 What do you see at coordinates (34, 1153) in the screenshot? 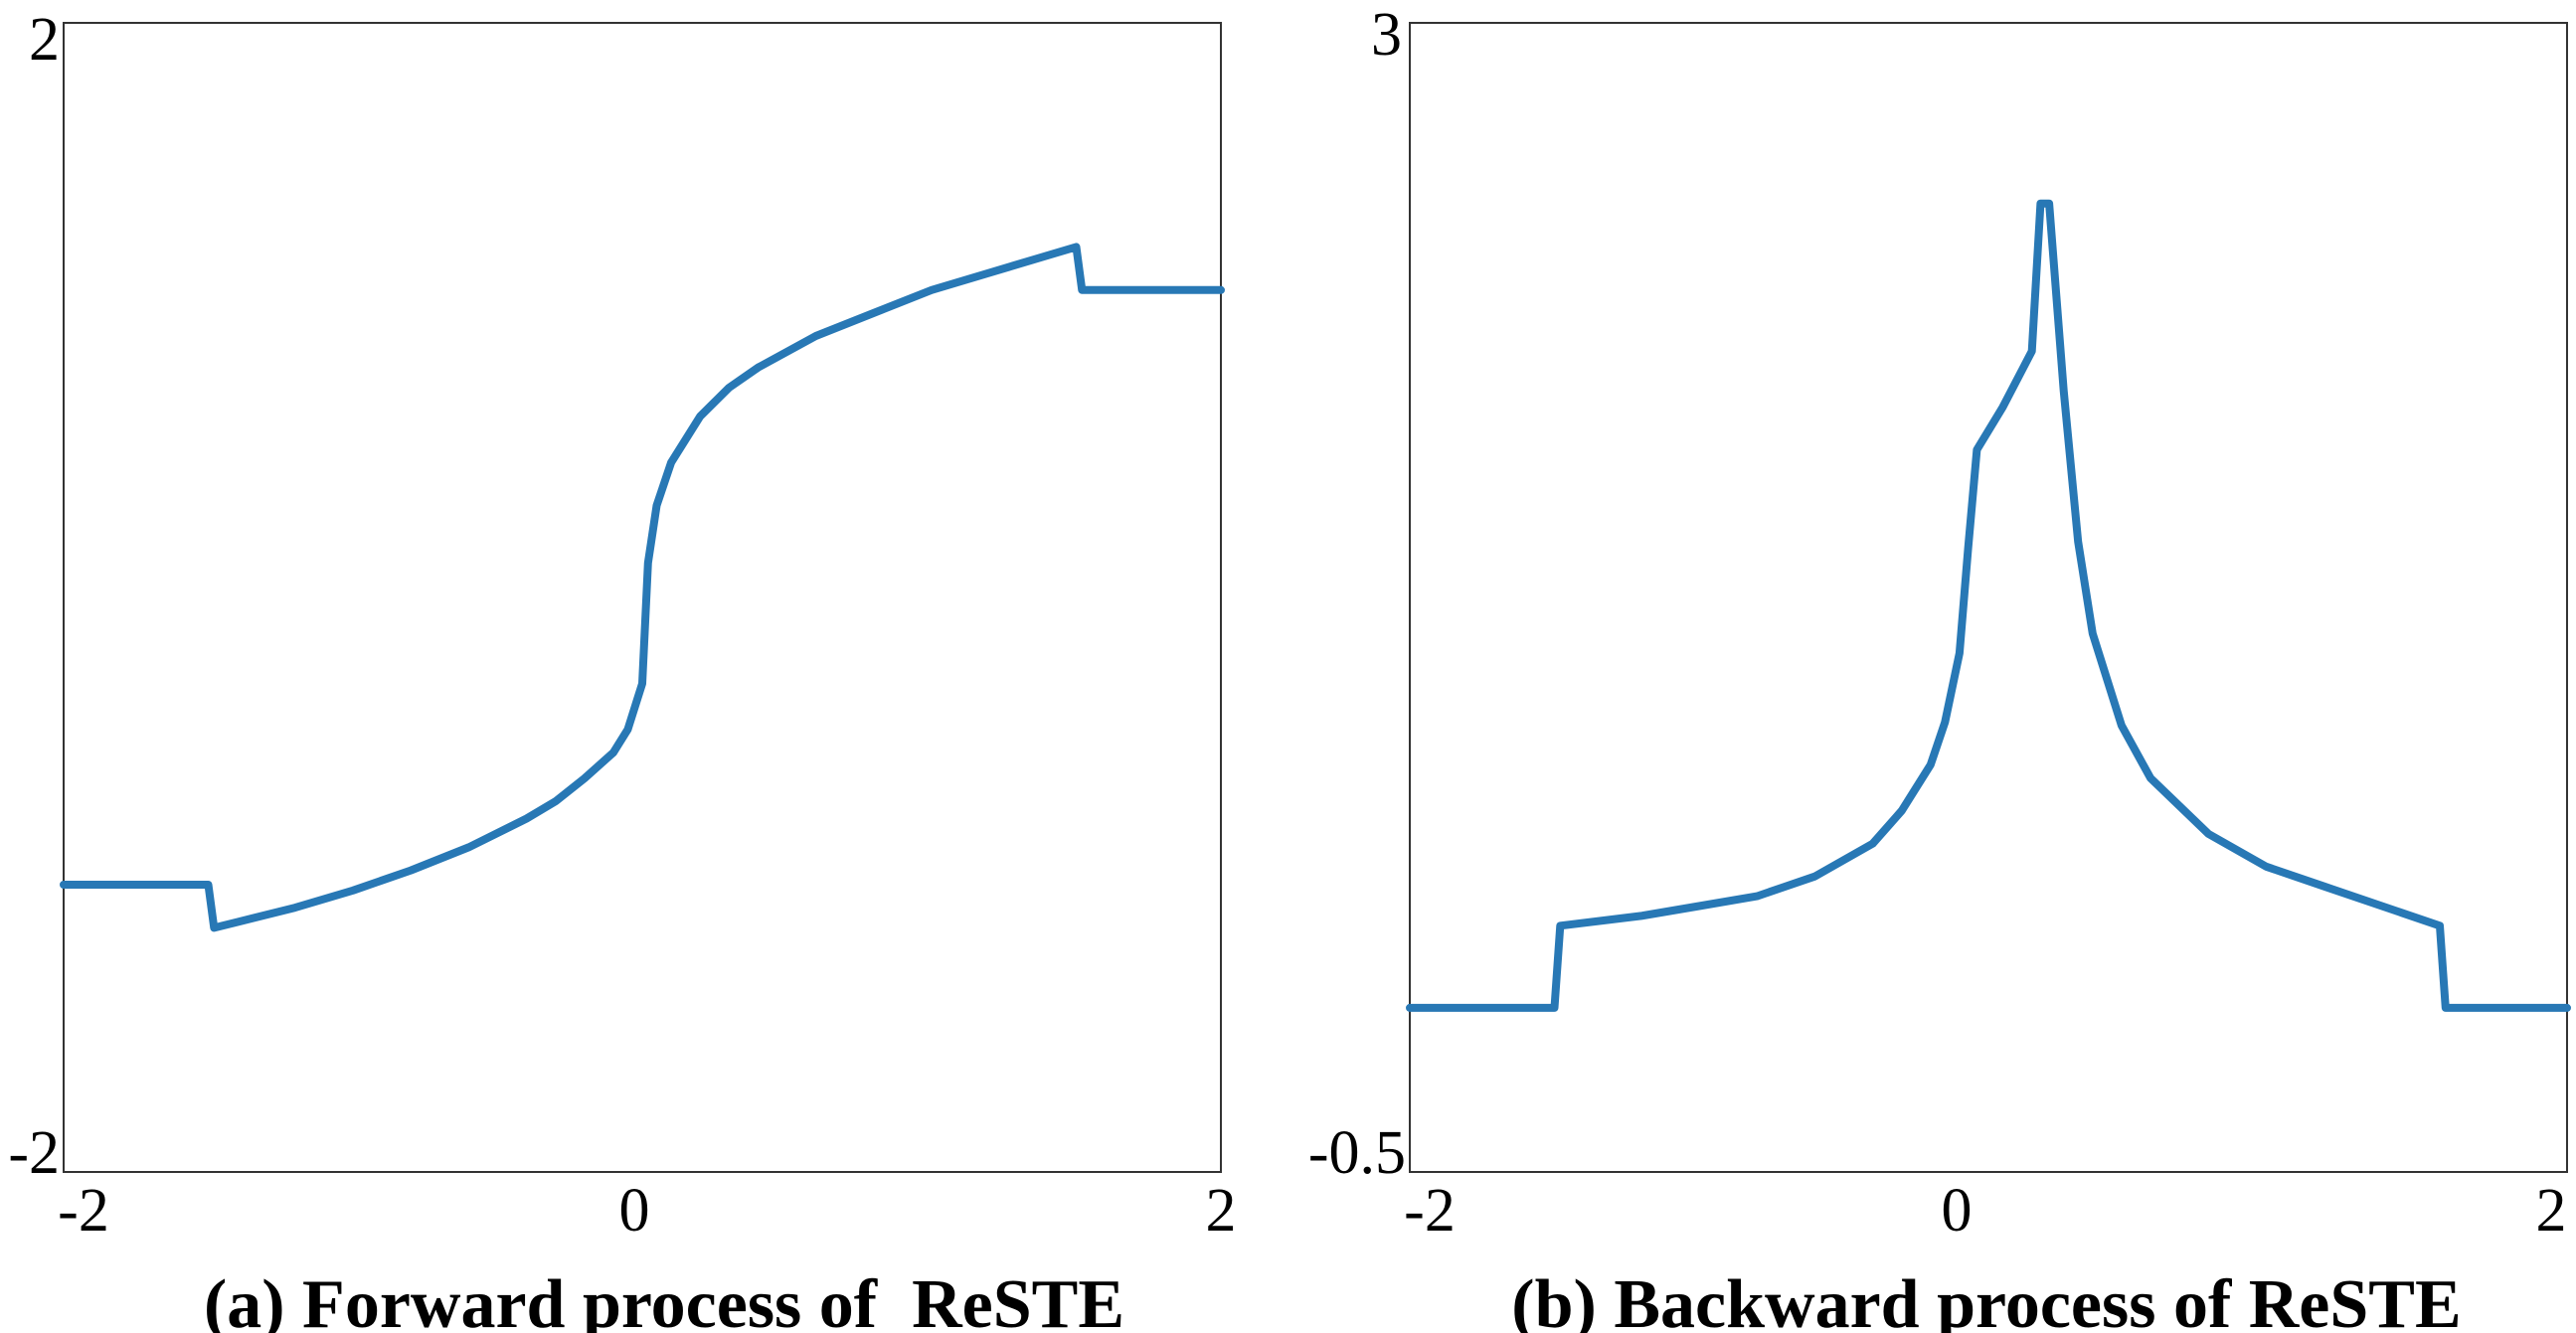
I see `panel-a-y-tick-bottom: -2` at bounding box center [34, 1153].